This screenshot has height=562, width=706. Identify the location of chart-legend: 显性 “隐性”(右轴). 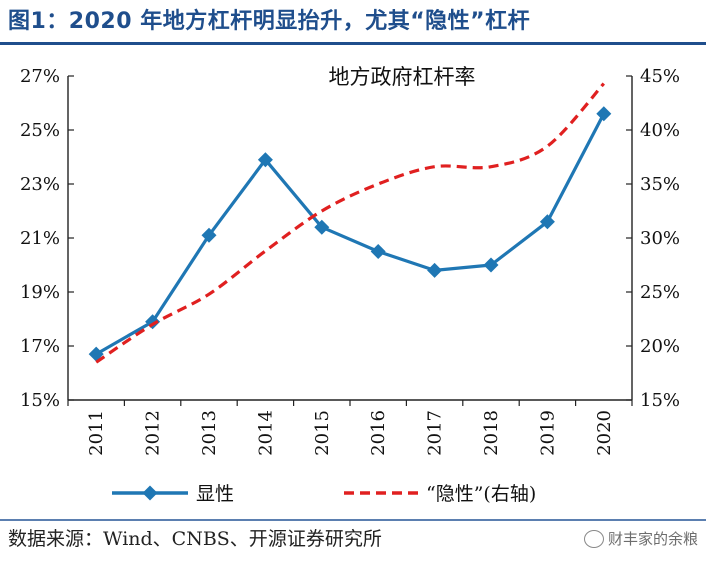
(324, 494).